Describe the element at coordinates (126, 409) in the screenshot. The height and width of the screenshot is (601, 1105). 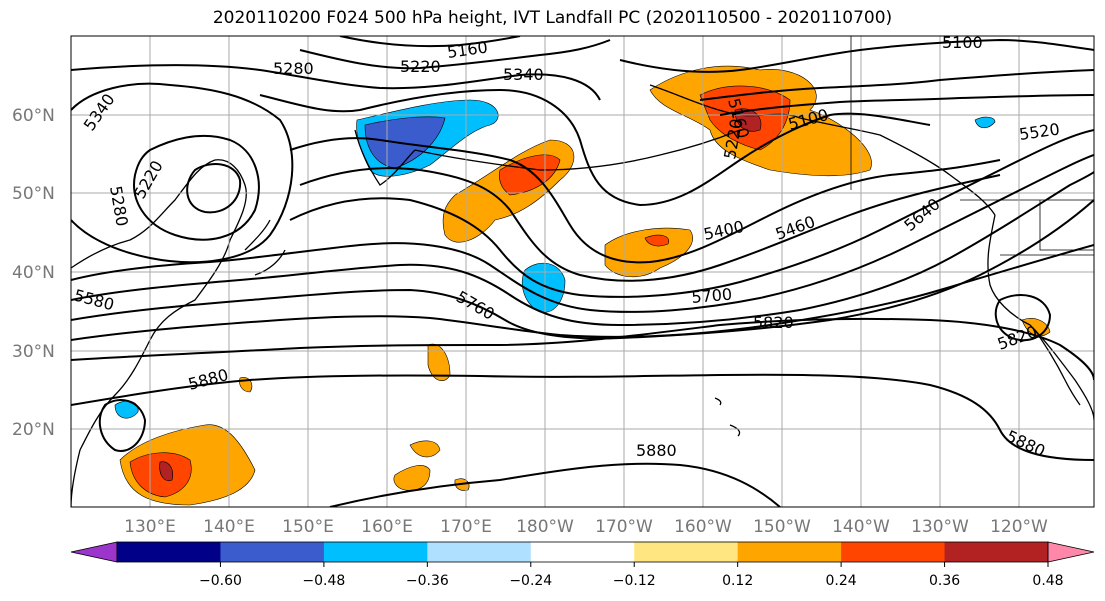
I see `ivt-negative-small` at that location.